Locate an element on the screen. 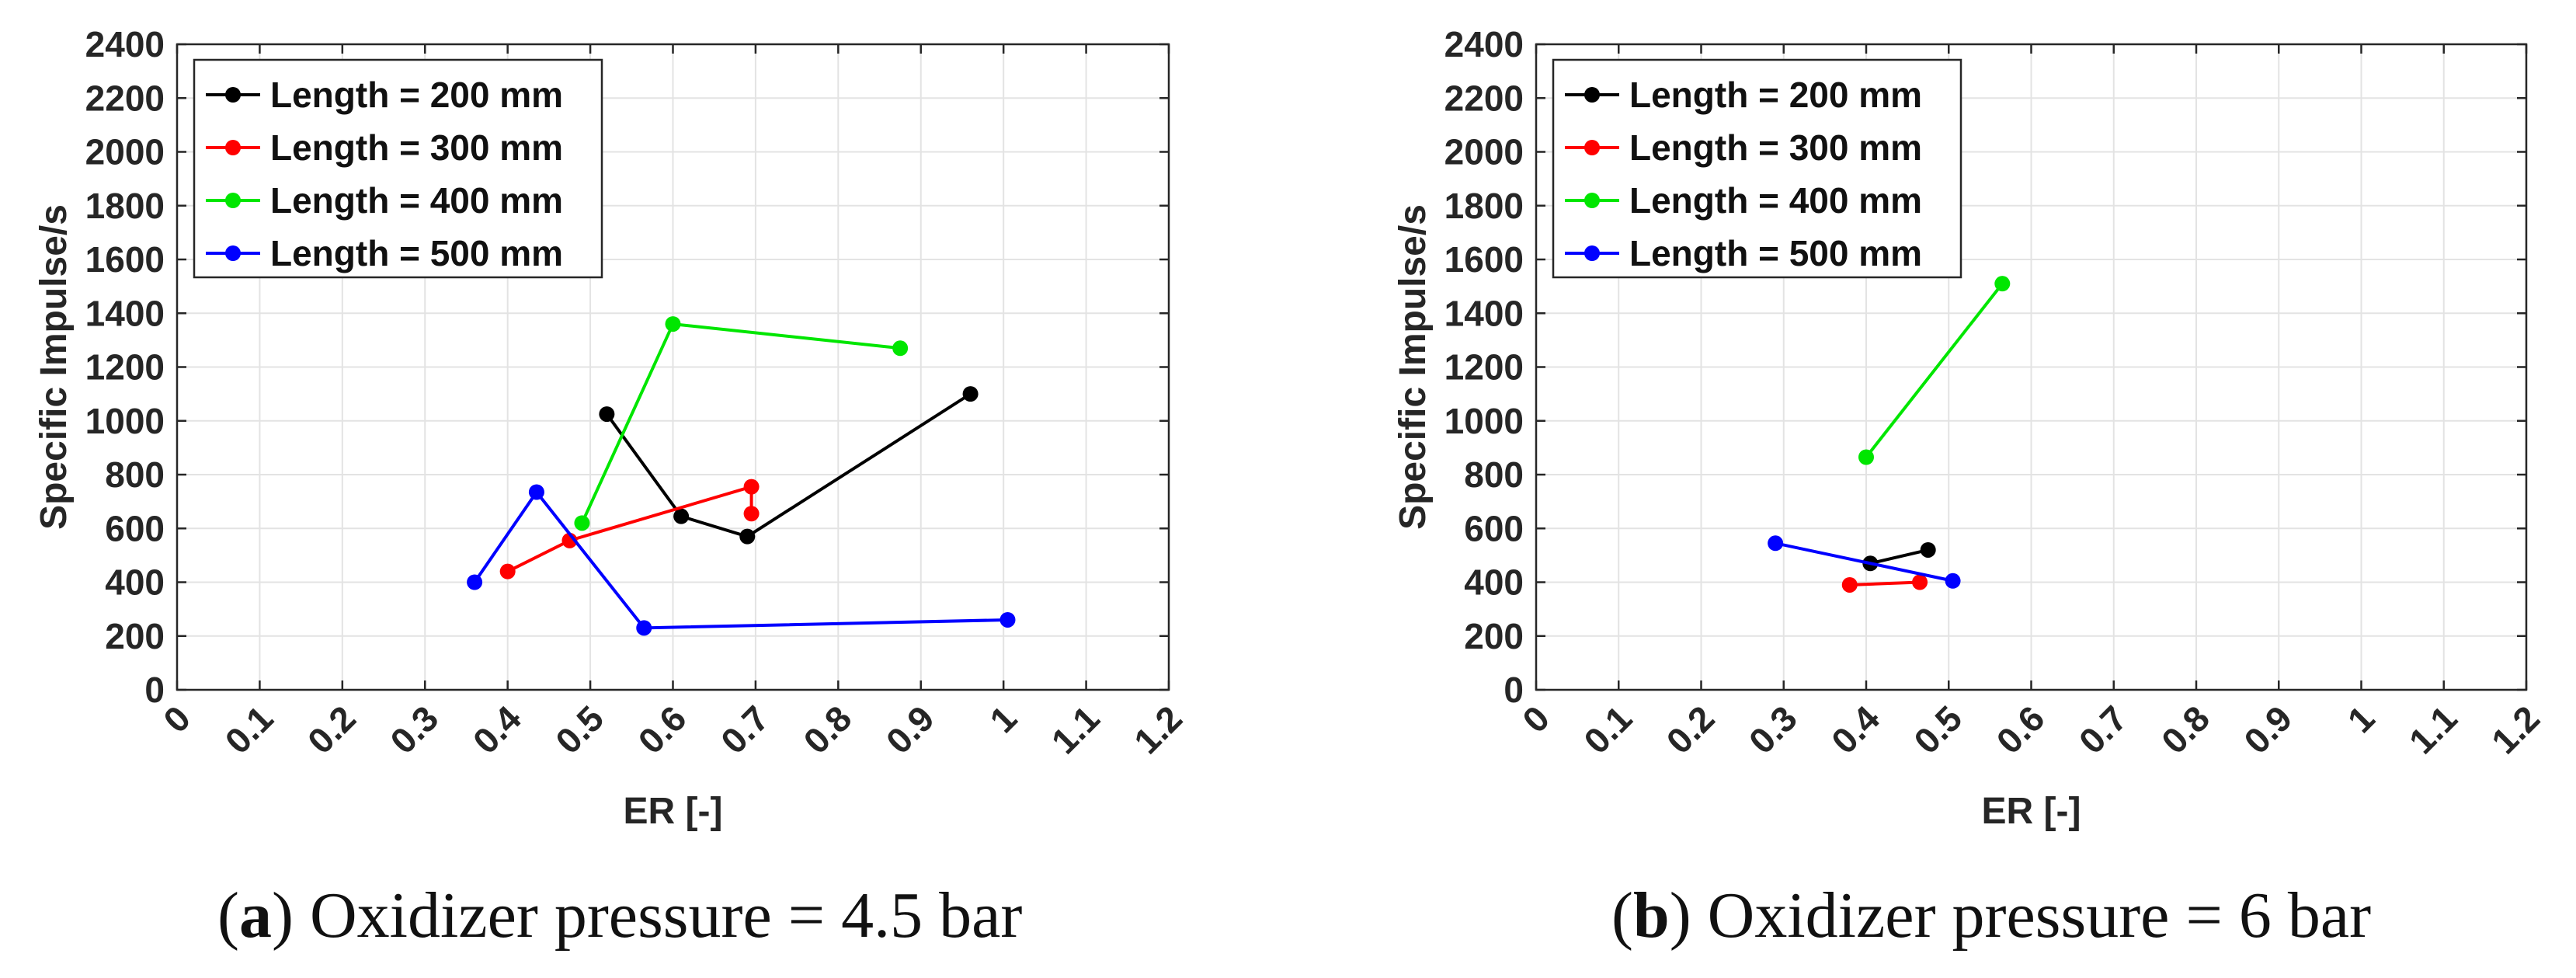  caption-b-text: ) Oxidizer pressure = 6 bar is located at coordinates (2020, 915).